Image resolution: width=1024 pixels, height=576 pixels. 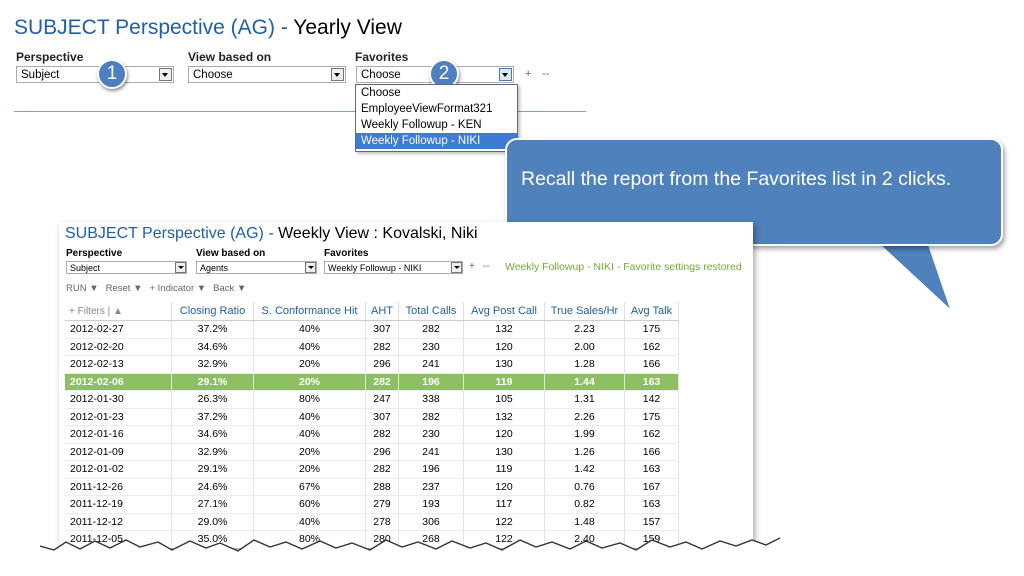 I want to click on table-cell: 132, so click(x=504, y=417).